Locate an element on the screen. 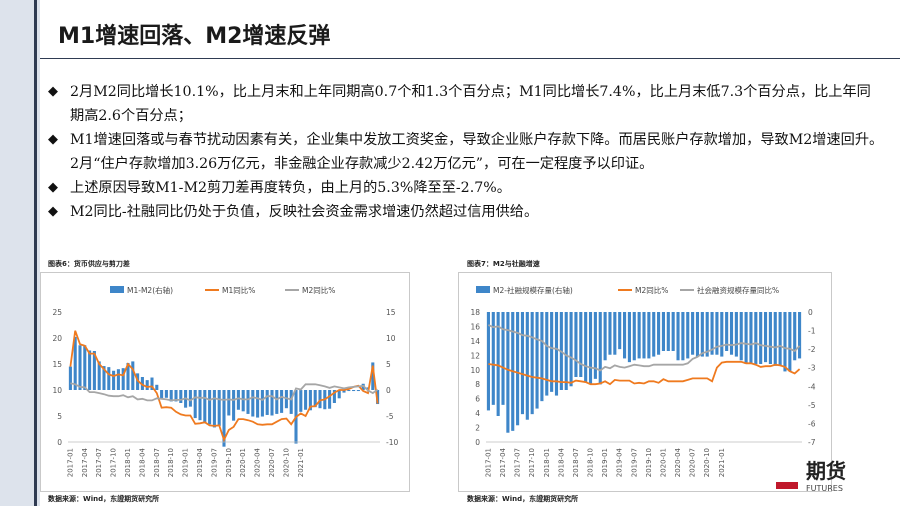  x-tick-label: 2018-04 is located at coordinates (142, 462).